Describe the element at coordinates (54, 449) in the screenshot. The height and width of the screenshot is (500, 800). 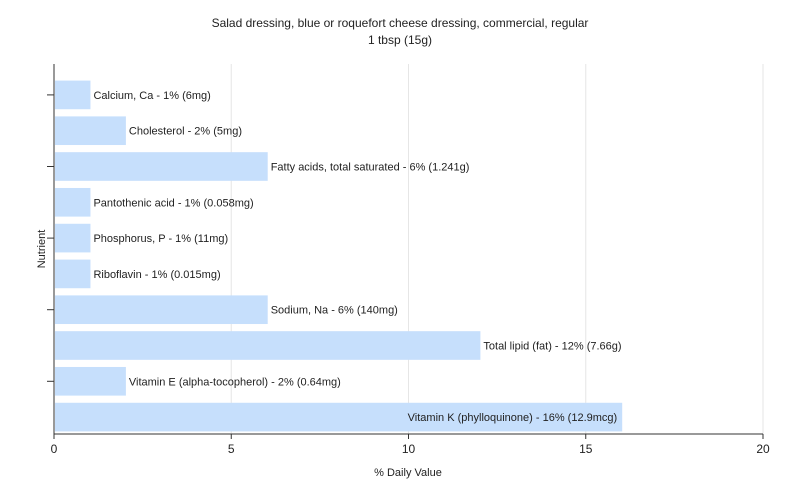
I see `x-tick-label-0: 0` at that location.